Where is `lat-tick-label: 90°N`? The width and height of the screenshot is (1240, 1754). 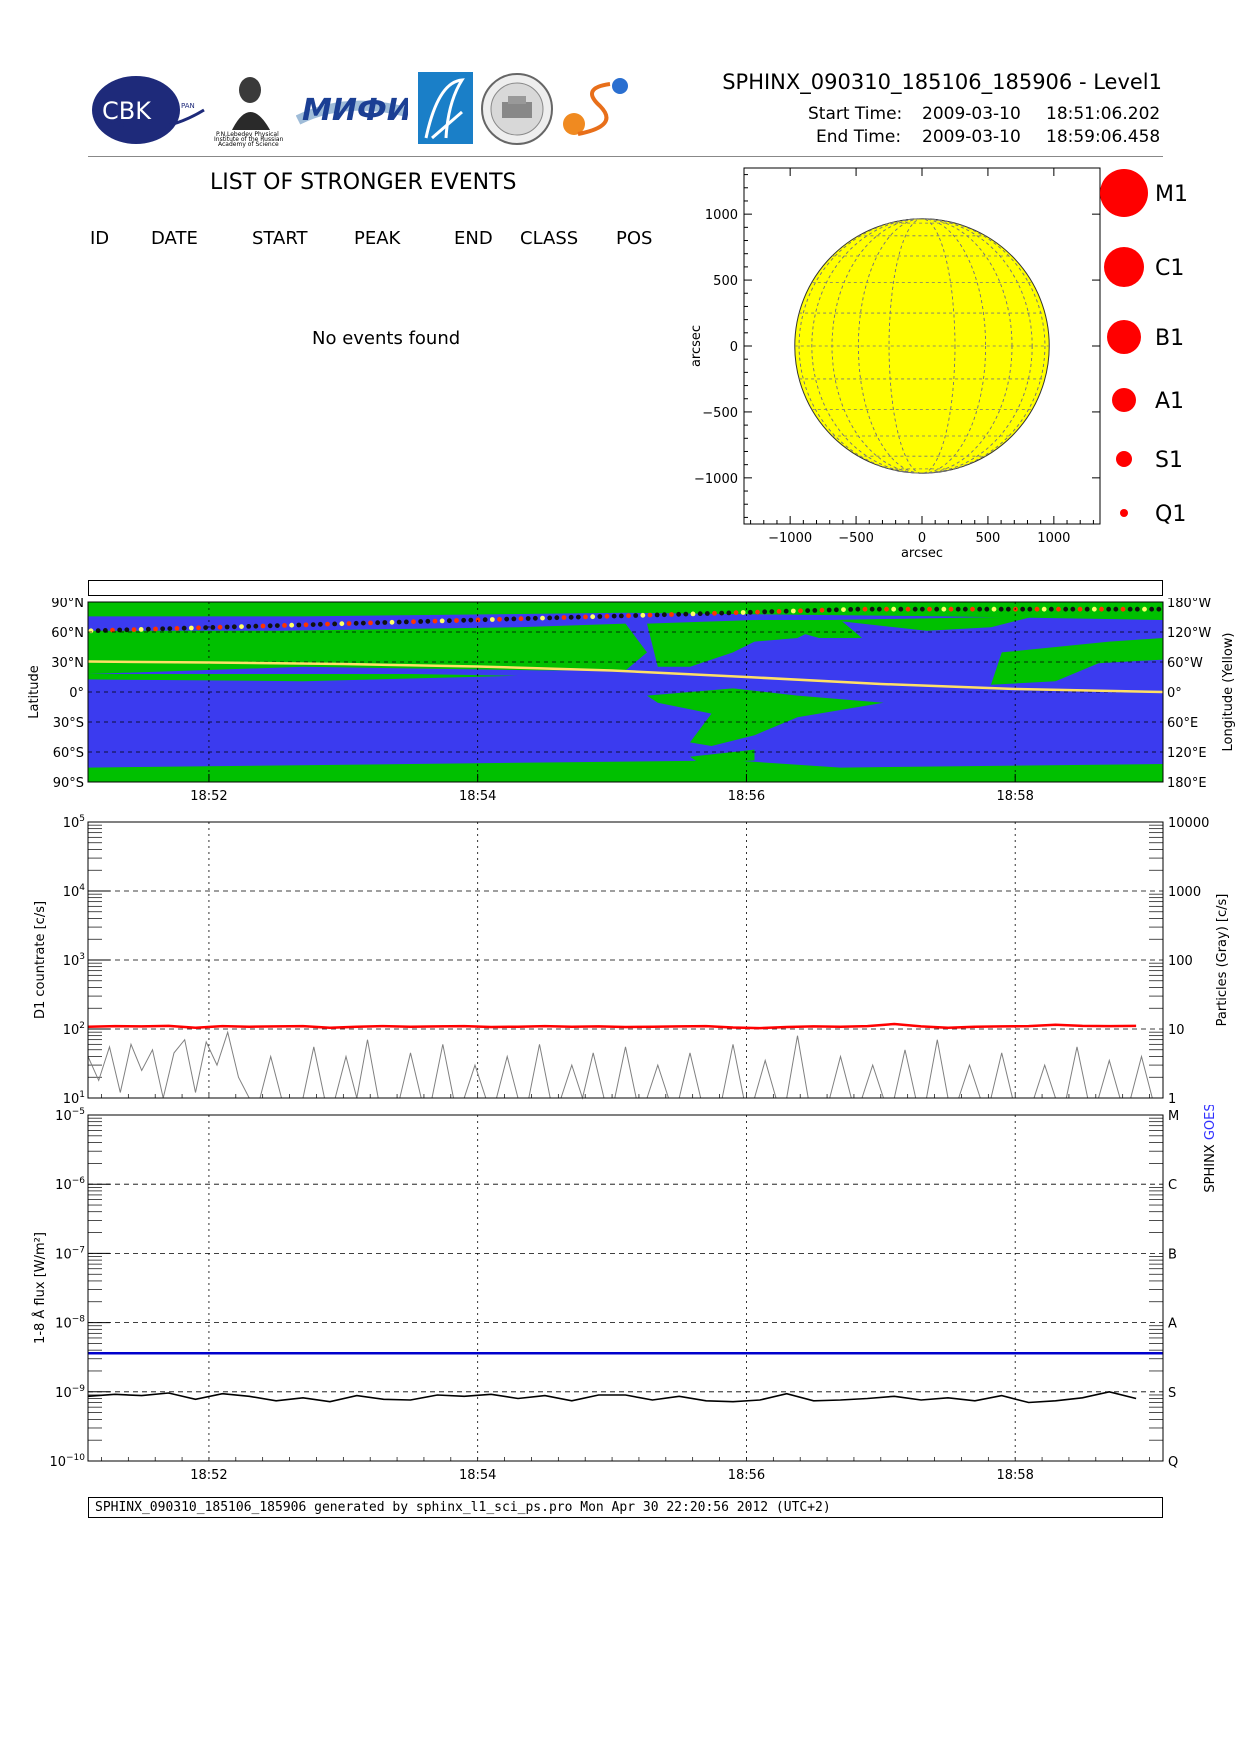 lat-tick-label: 90°N is located at coordinates (67, 604).